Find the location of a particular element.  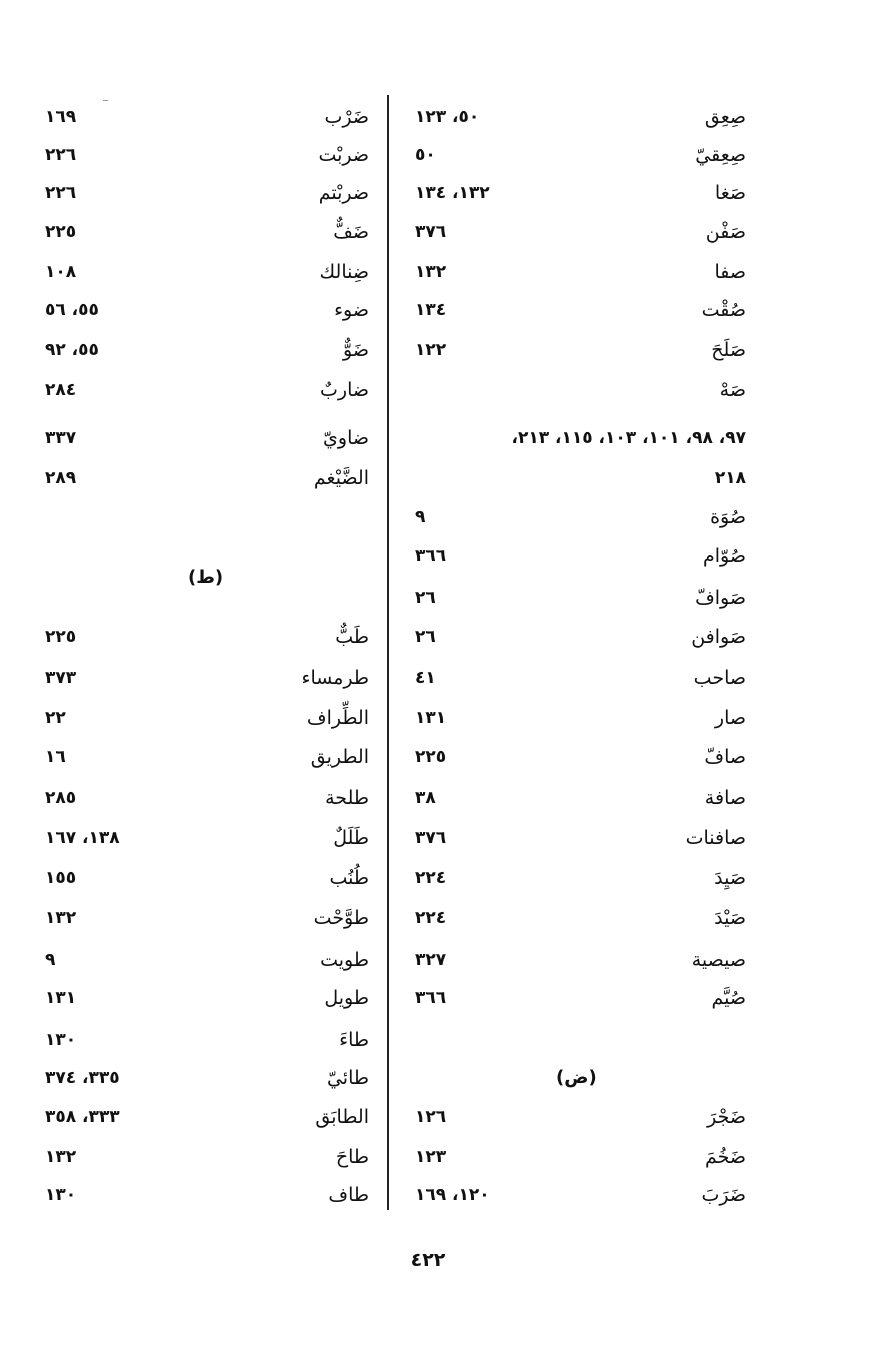

index-entry-page-refs: ٤١ is located at coordinates (425, 678).